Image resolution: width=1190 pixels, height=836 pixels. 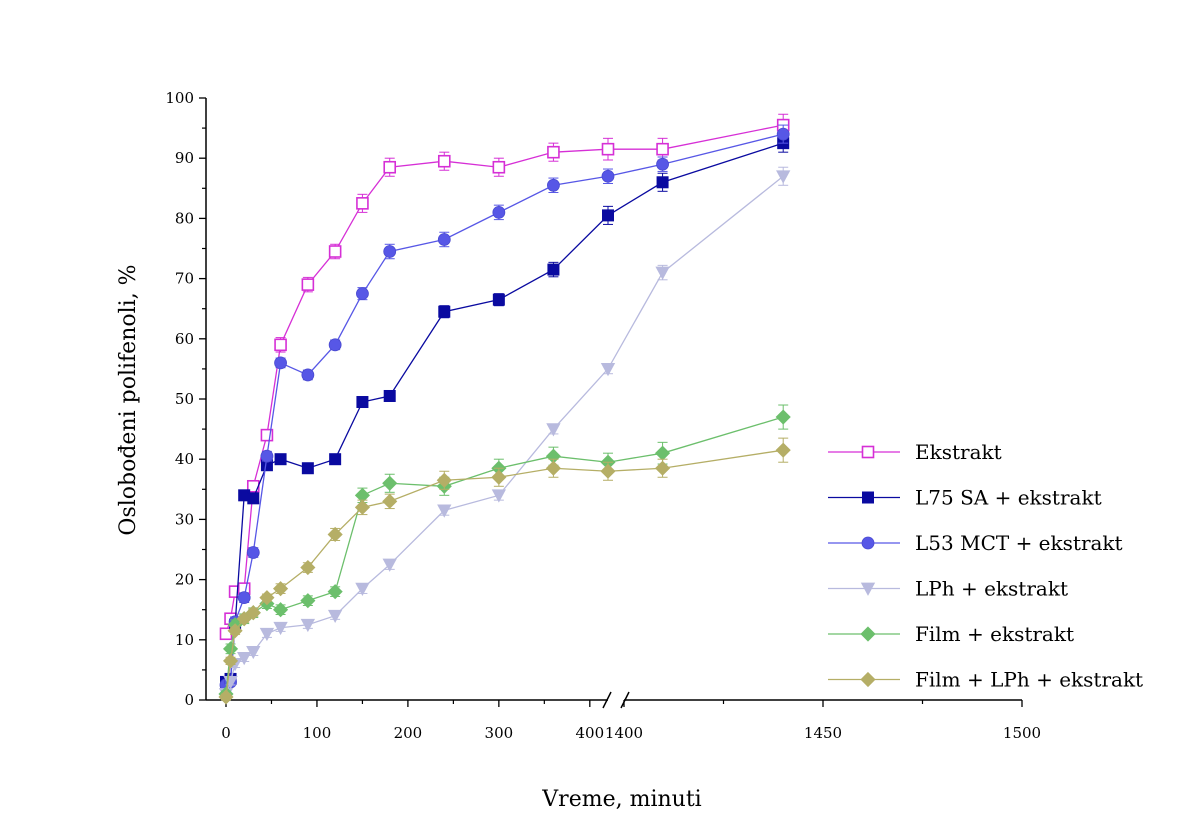 I want to click on legend-item: Ekstrakt, so click(x=915, y=452).